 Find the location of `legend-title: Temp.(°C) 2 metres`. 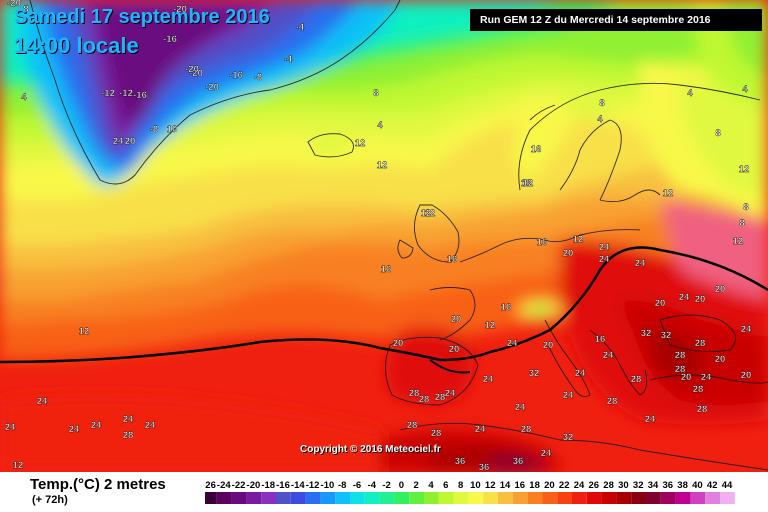

legend-title: Temp.(°C) 2 metres is located at coordinates (98, 484).